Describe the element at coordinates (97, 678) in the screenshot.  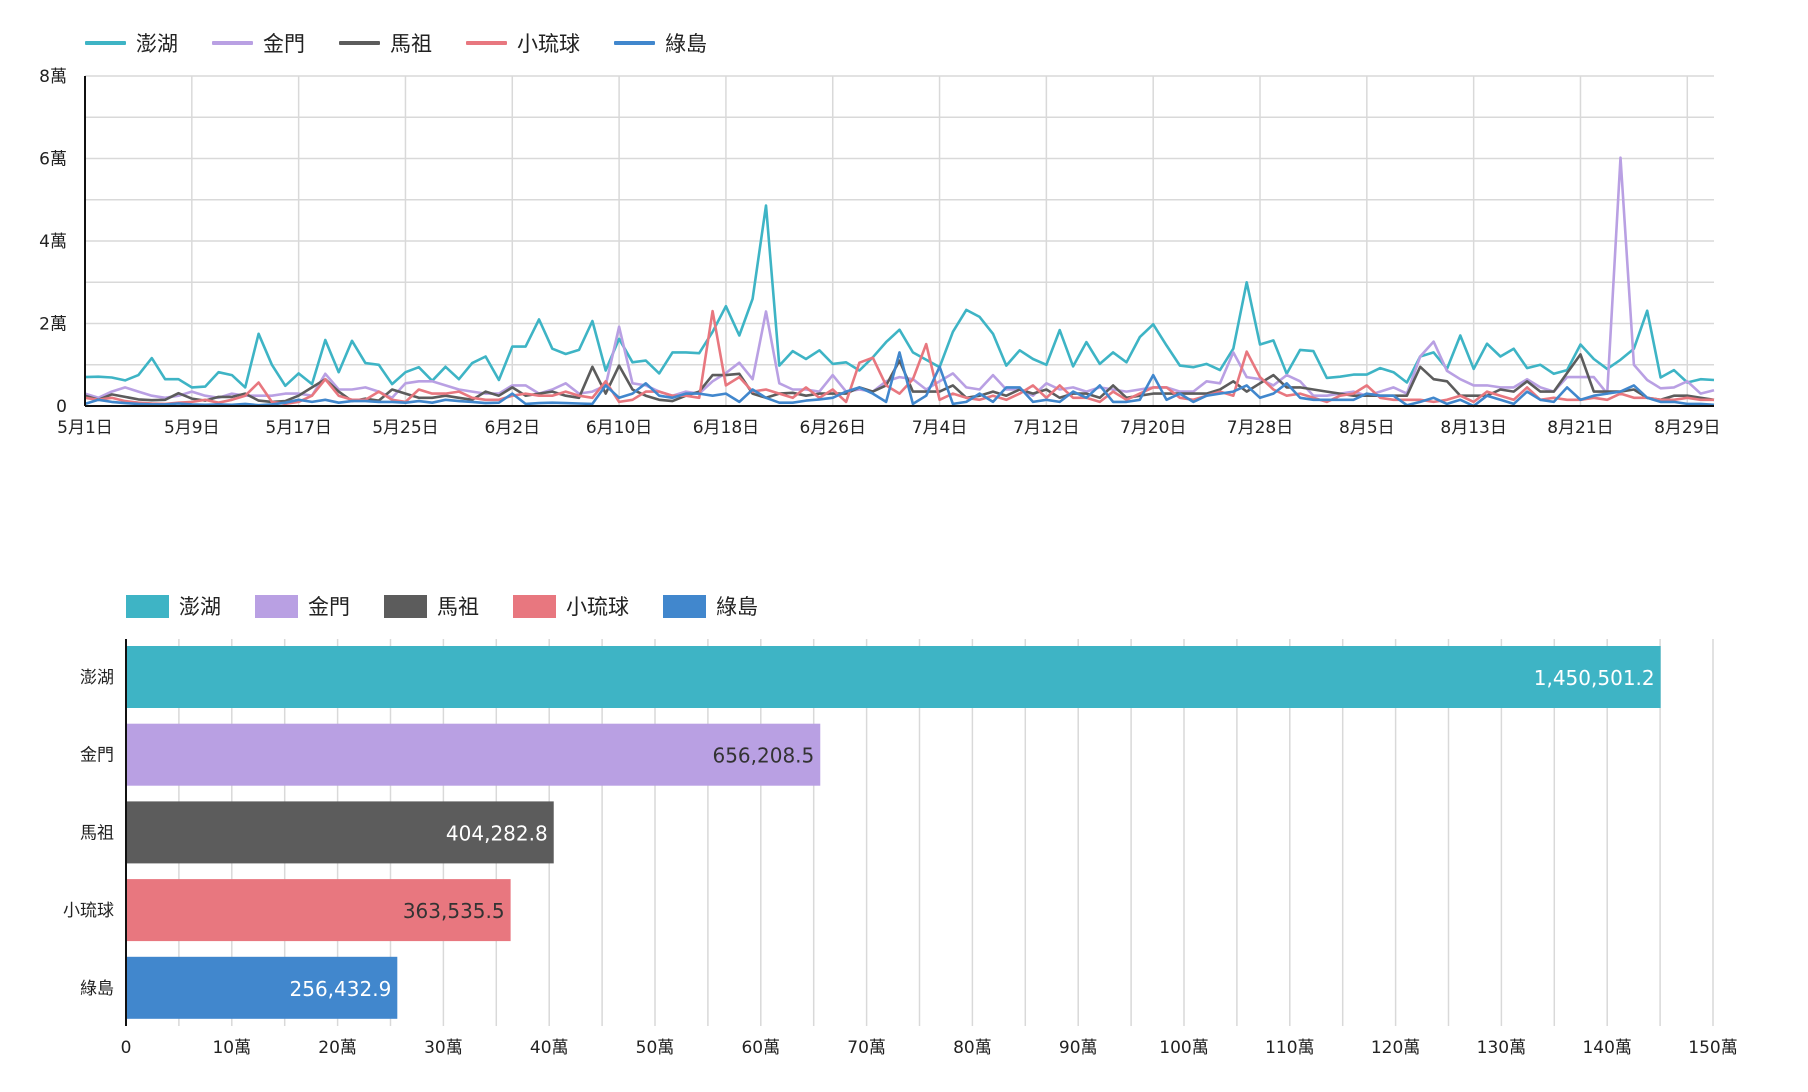
I see `category-label: 澎湖` at that location.